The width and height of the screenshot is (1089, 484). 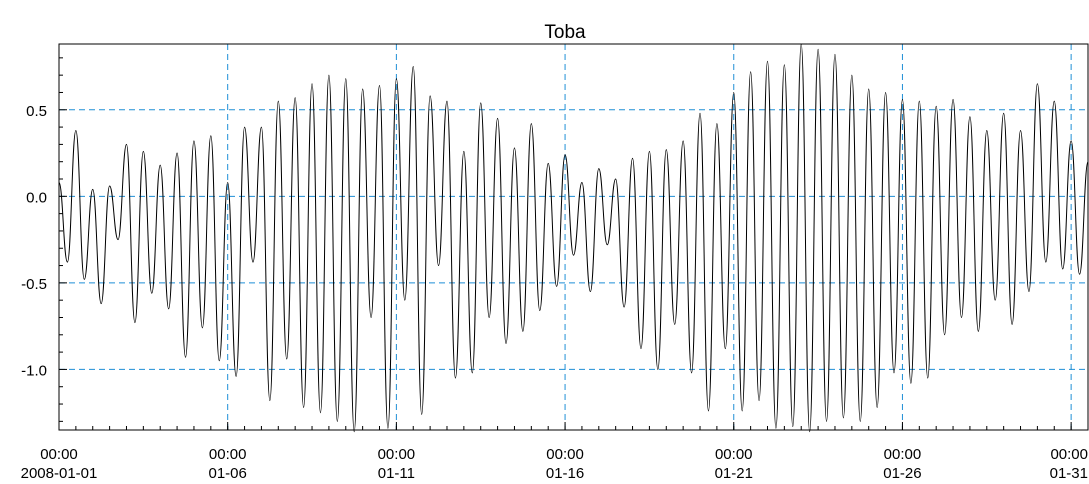 I want to click on x-tick-date-label: 01-16, so click(x=565, y=473).